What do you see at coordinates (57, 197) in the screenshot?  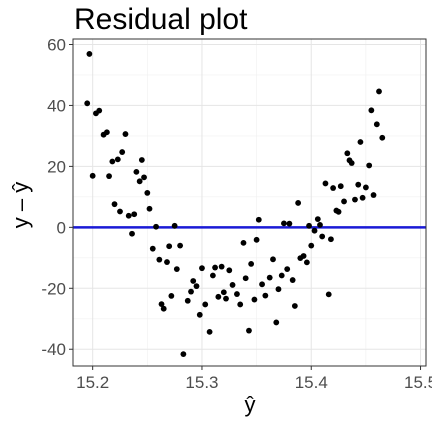 I see `y-axis-ticks: -40 -20 0 20 40 60` at bounding box center [57, 197].